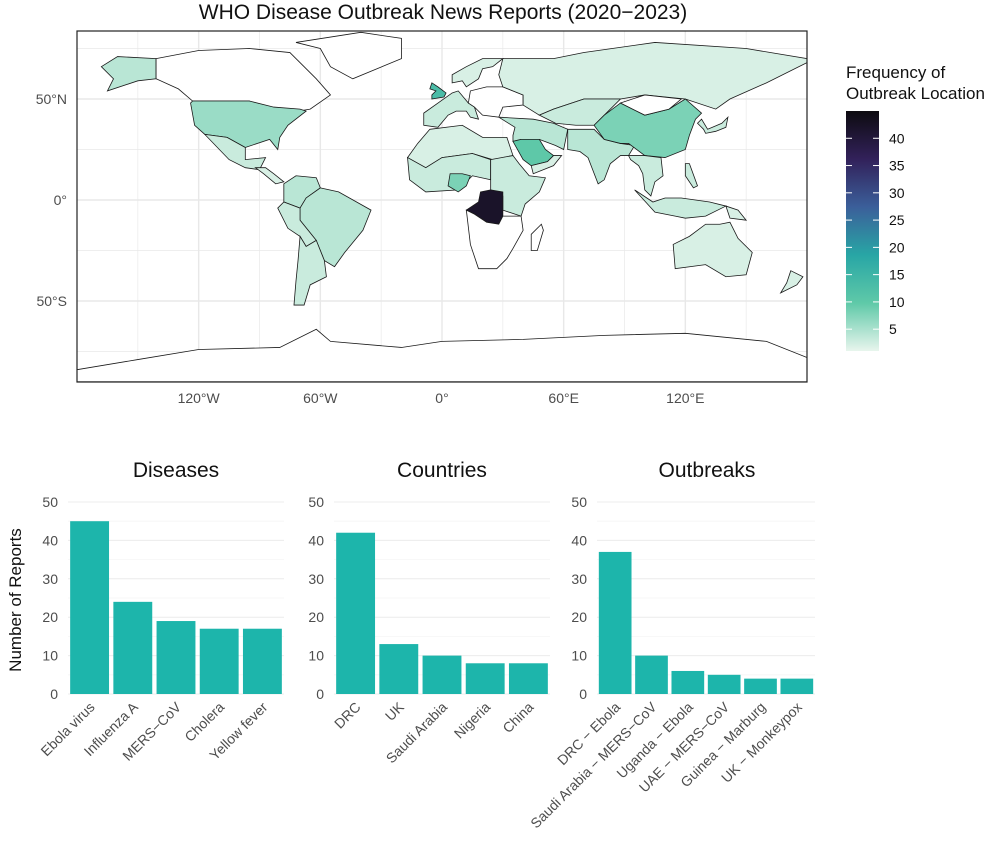 The width and height of the screenshot is (1000, 853). I want to click on lon-tick-label: 60°E, so click(563, 398).